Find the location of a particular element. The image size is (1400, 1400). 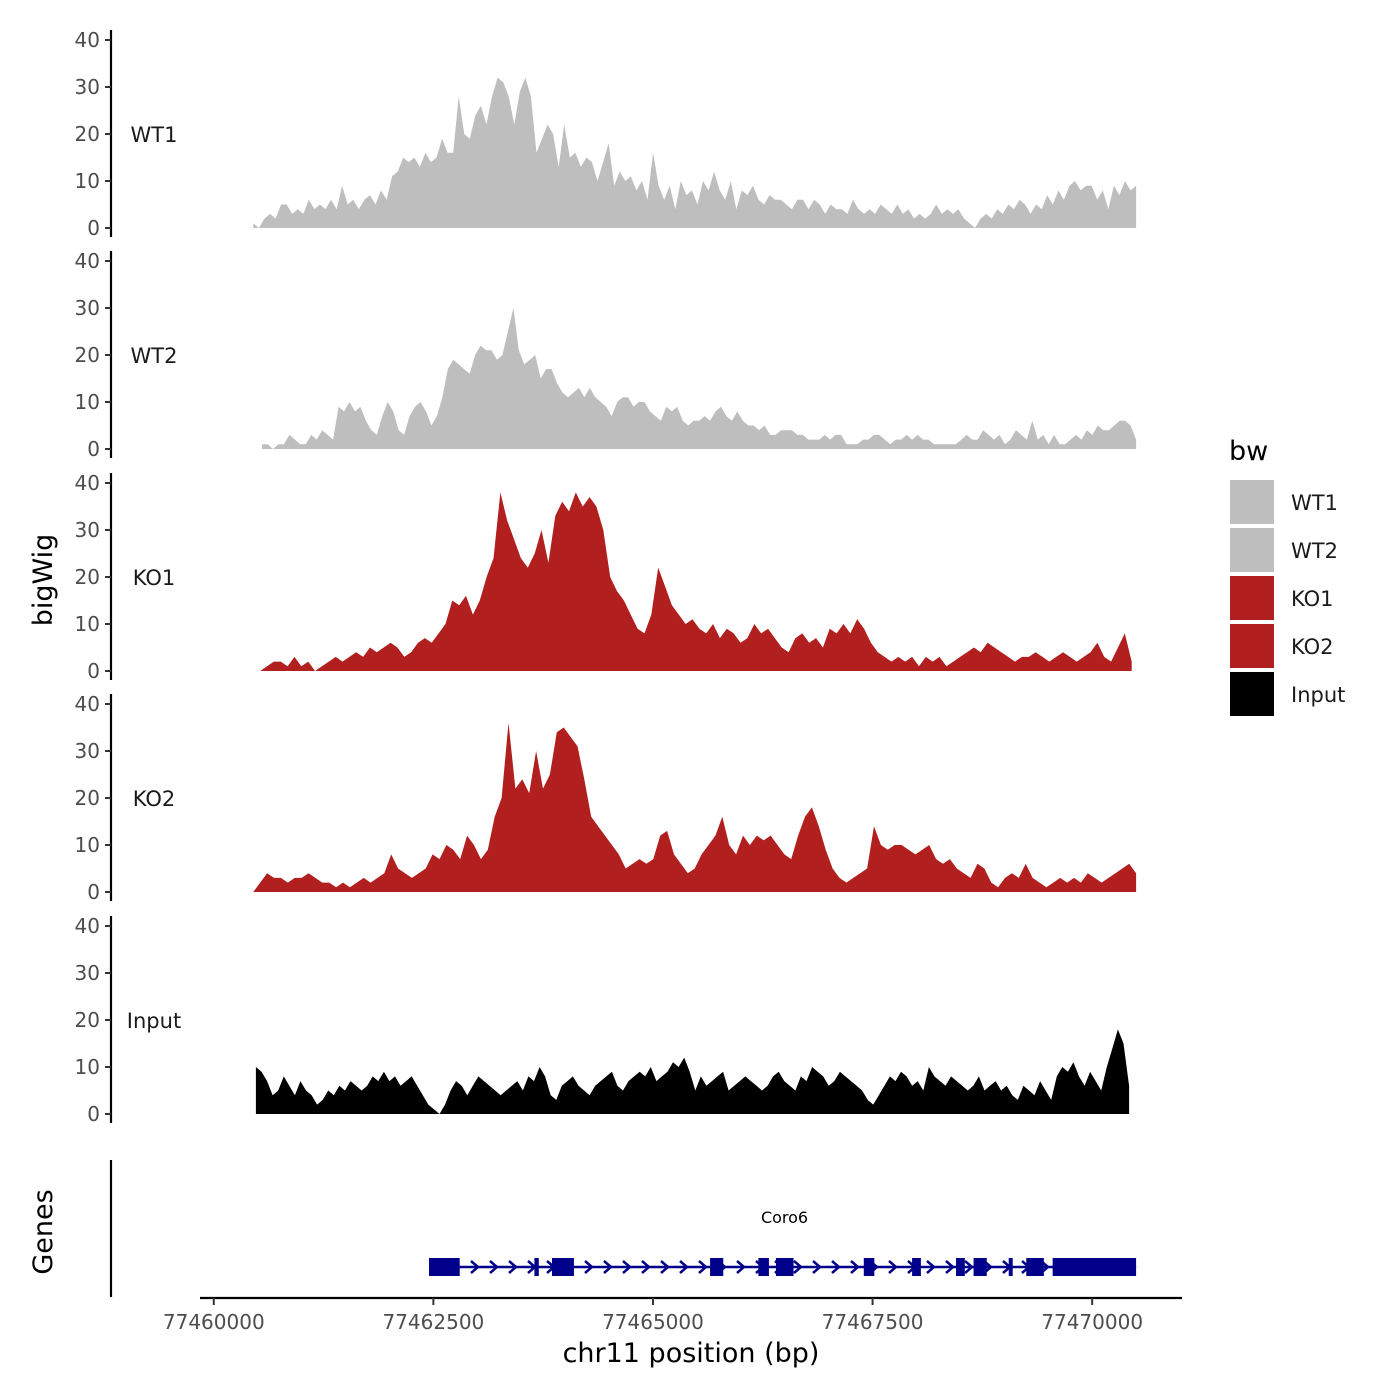

gene-track: Coro6 is located at coordinates (623, 1228).